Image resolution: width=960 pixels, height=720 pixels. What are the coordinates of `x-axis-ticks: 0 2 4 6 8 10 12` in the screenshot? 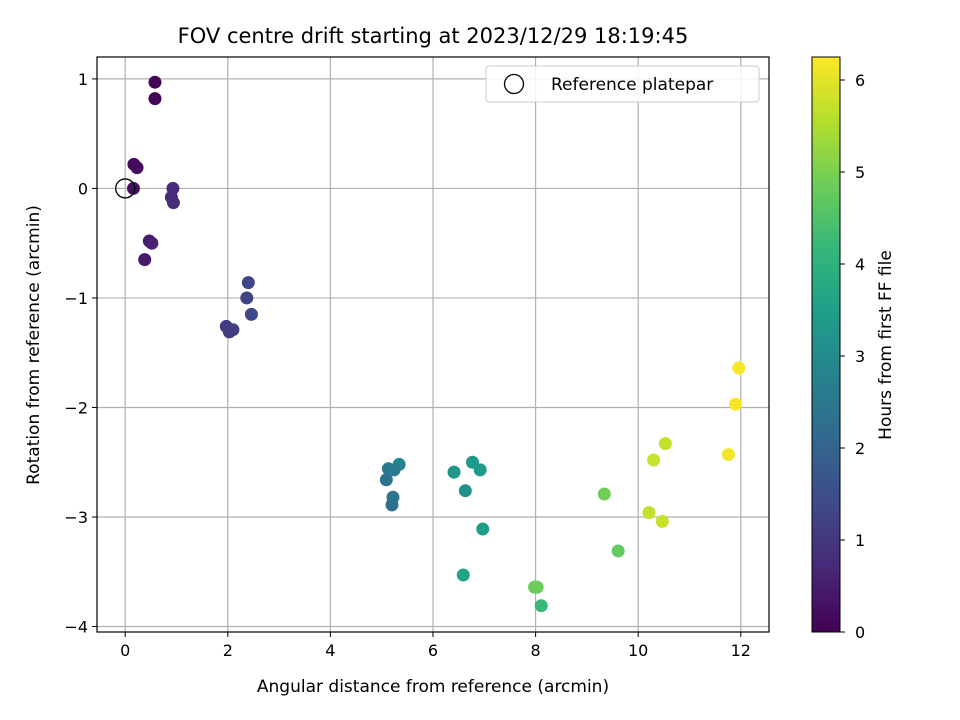 It's located at (435, 646).